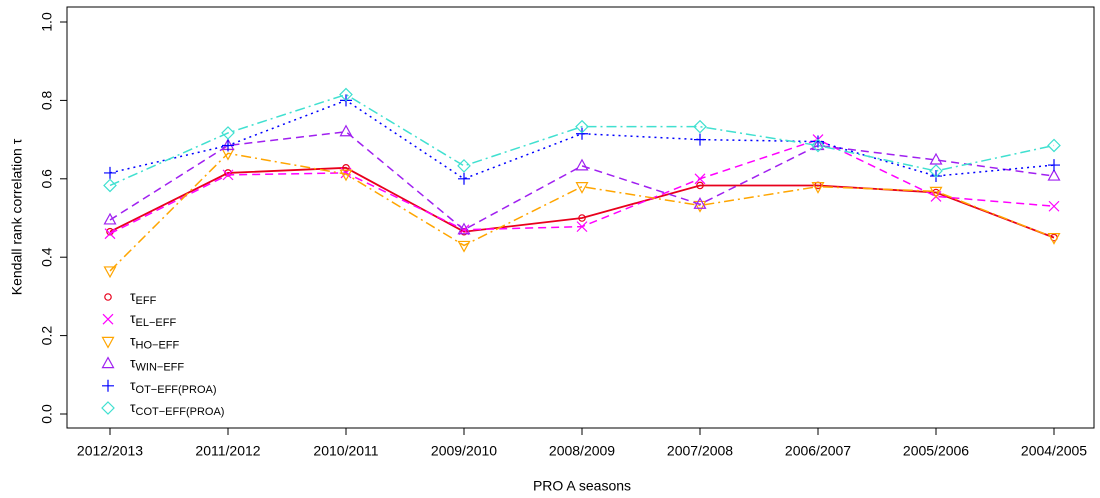 The width and height of the screenshot is (1100, 498). I want to click on x-tick-label: 2008/2009, so click(582, 451).